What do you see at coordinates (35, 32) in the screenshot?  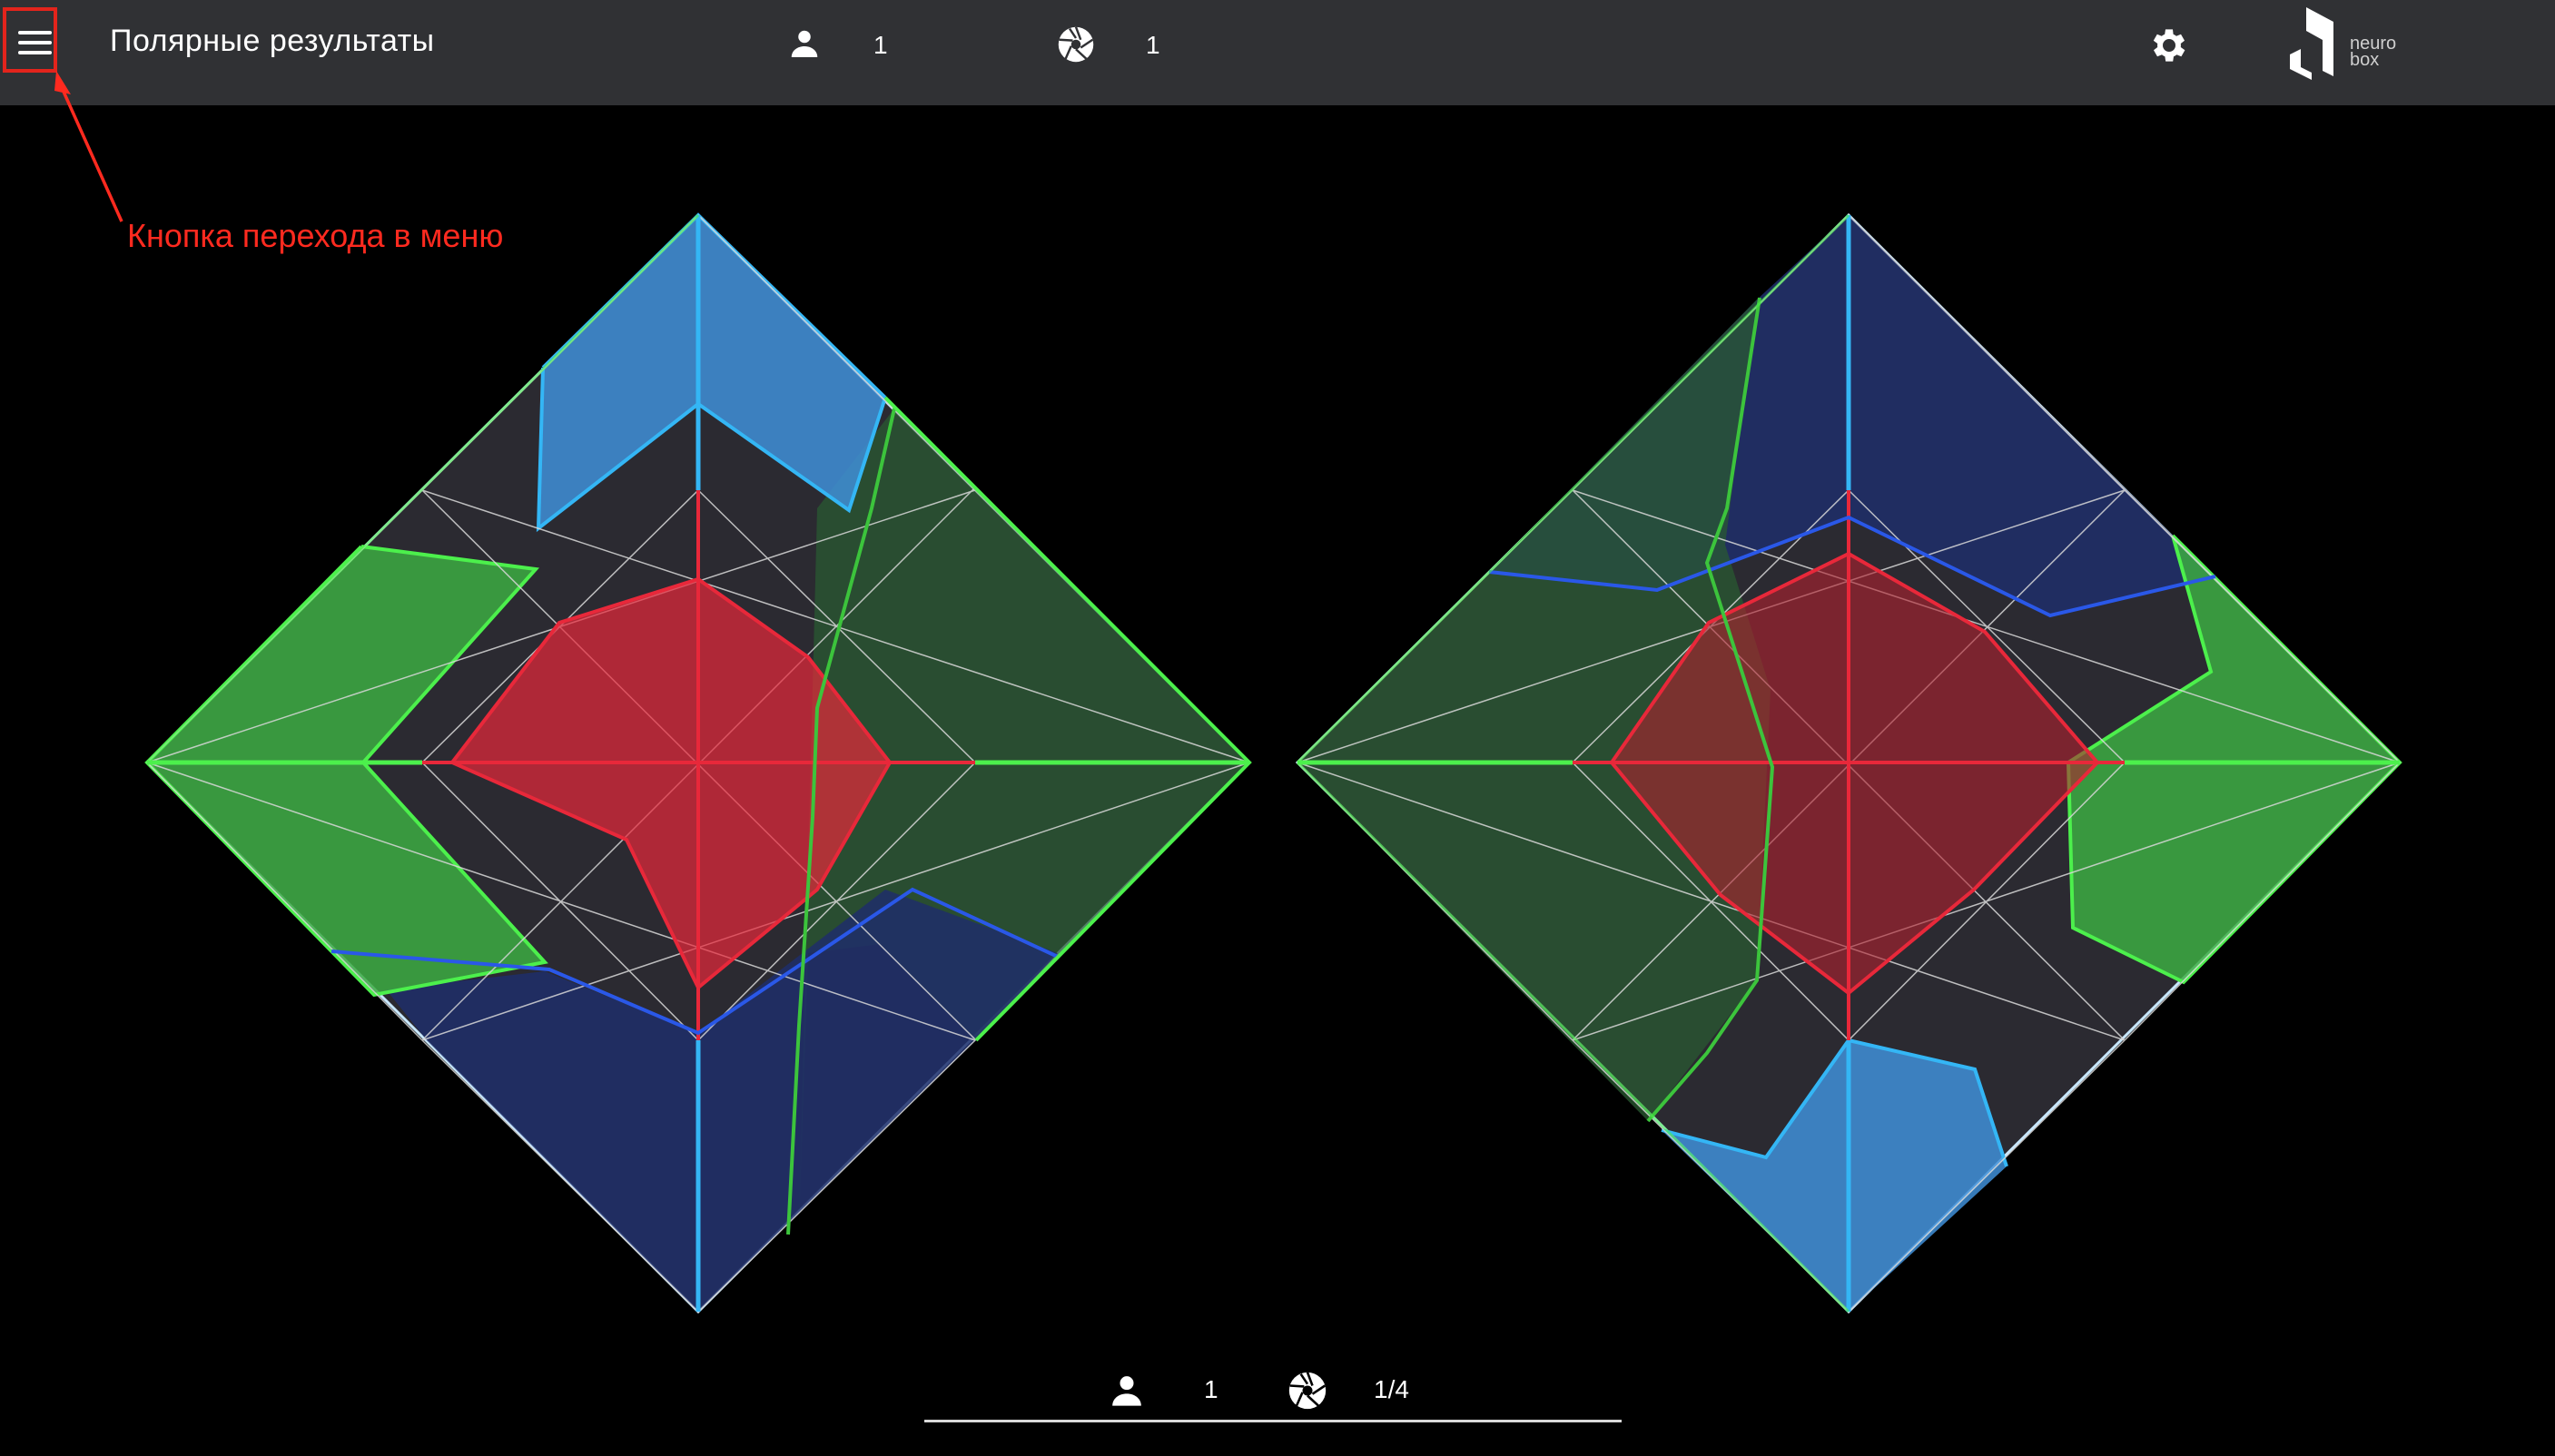 I see `menu-icon` at bounding box center [35, 32].